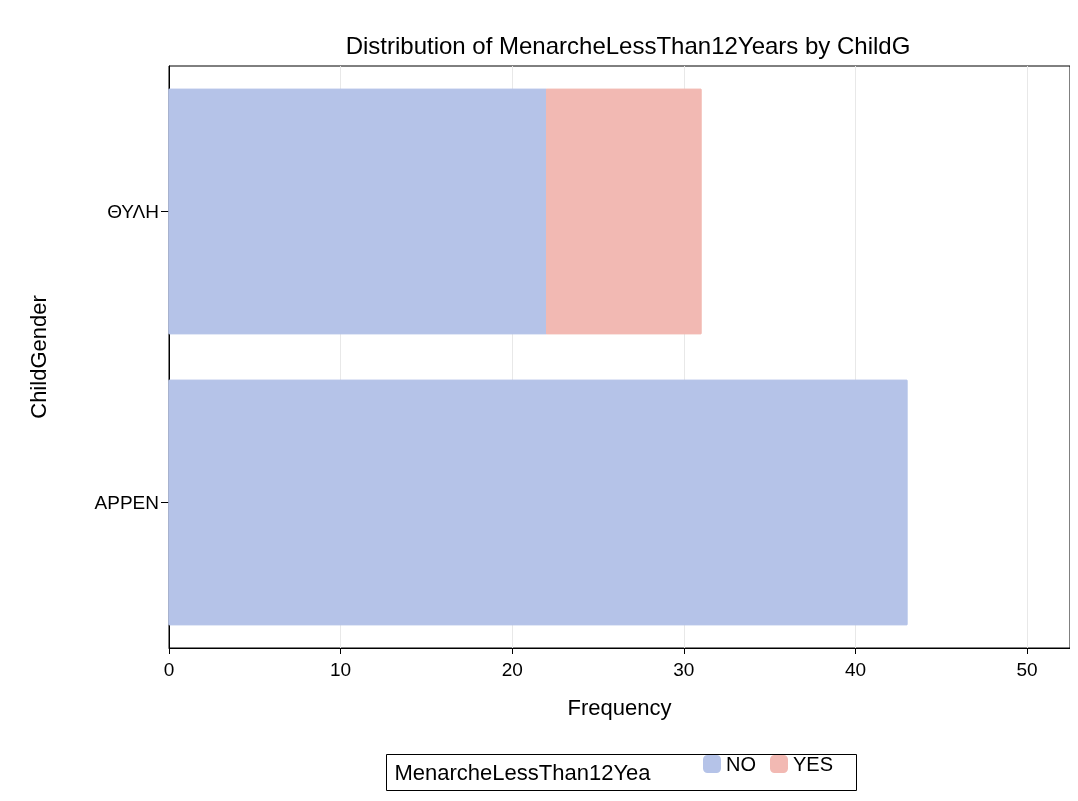 This screenshot has width=1078, height=801. Describe the element at coordinates (523, 772) in the screenshot. I see `legend-title: MenarcheLessThan12Yea` at that location.